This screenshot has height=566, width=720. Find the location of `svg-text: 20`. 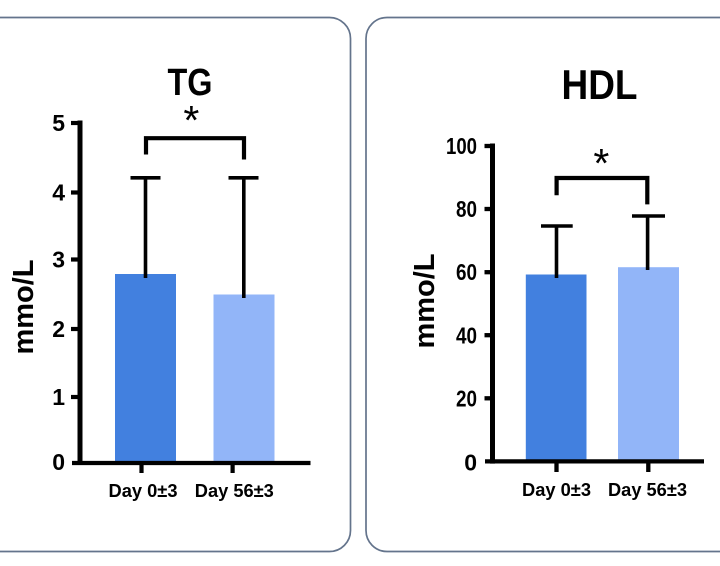

svg-text: 20 is located at coordinates (466, 399).